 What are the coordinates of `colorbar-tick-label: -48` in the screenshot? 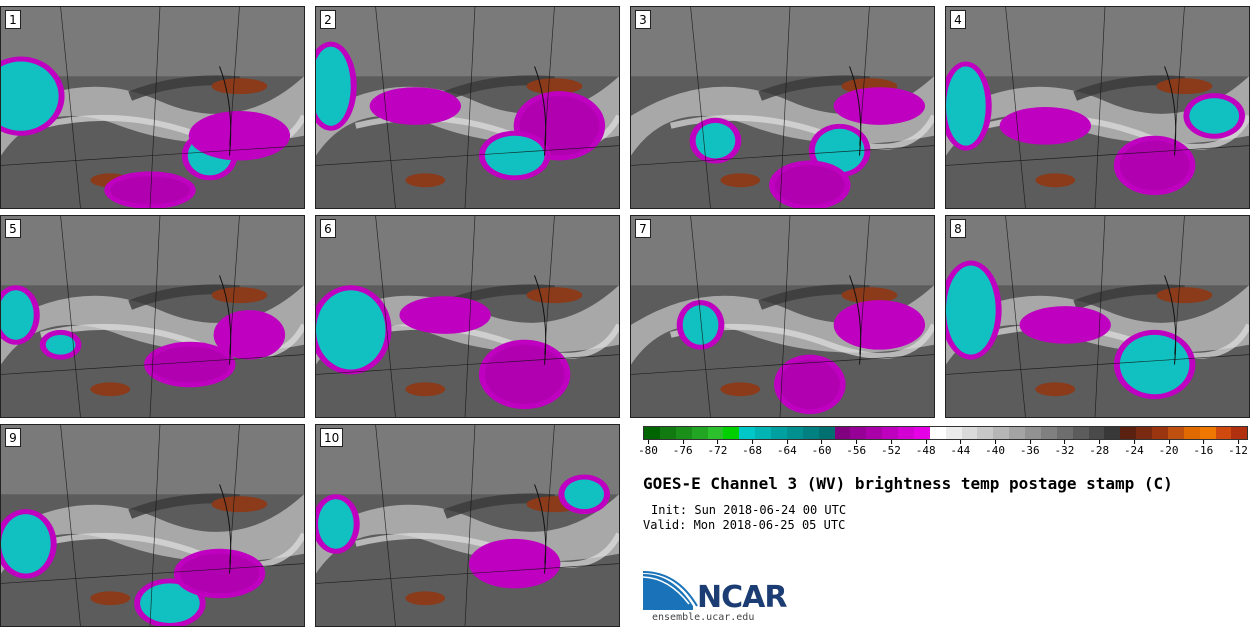 It's located at (926, 448).